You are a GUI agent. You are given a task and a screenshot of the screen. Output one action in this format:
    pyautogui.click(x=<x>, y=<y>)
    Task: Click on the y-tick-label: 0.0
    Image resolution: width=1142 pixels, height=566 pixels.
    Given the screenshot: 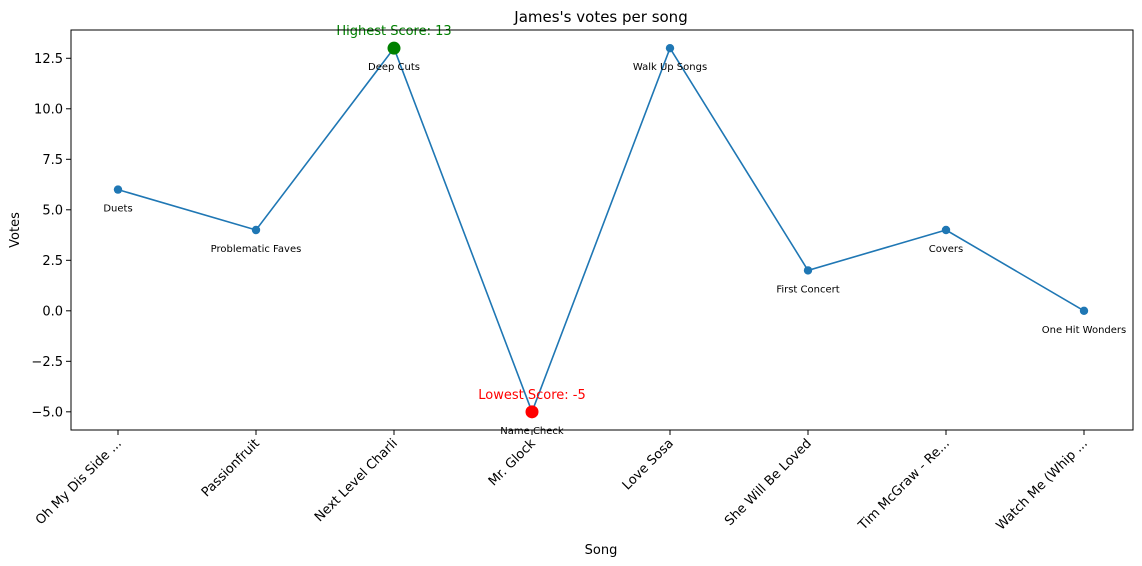 What is the action you would take?
    pyautogui.click(x=52, y=311)
    